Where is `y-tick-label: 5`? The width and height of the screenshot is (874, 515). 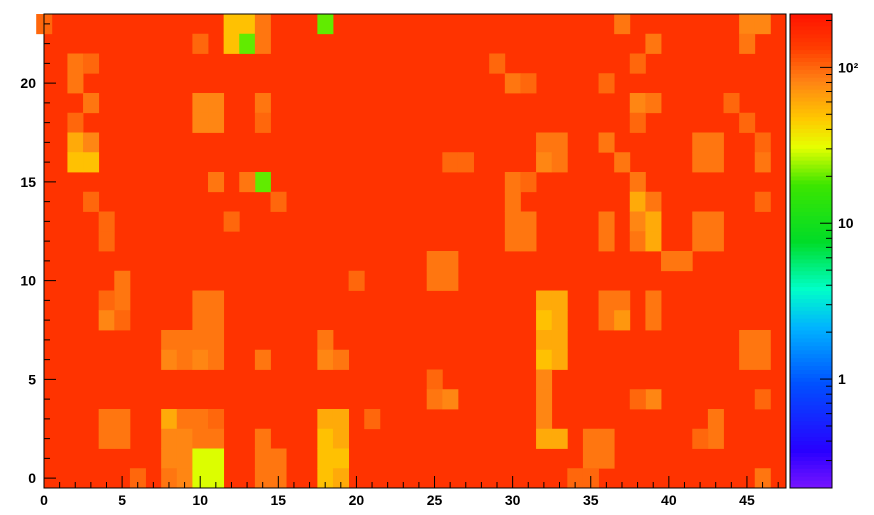 y-tick-label: 5 is located at coordinates (32, 379).